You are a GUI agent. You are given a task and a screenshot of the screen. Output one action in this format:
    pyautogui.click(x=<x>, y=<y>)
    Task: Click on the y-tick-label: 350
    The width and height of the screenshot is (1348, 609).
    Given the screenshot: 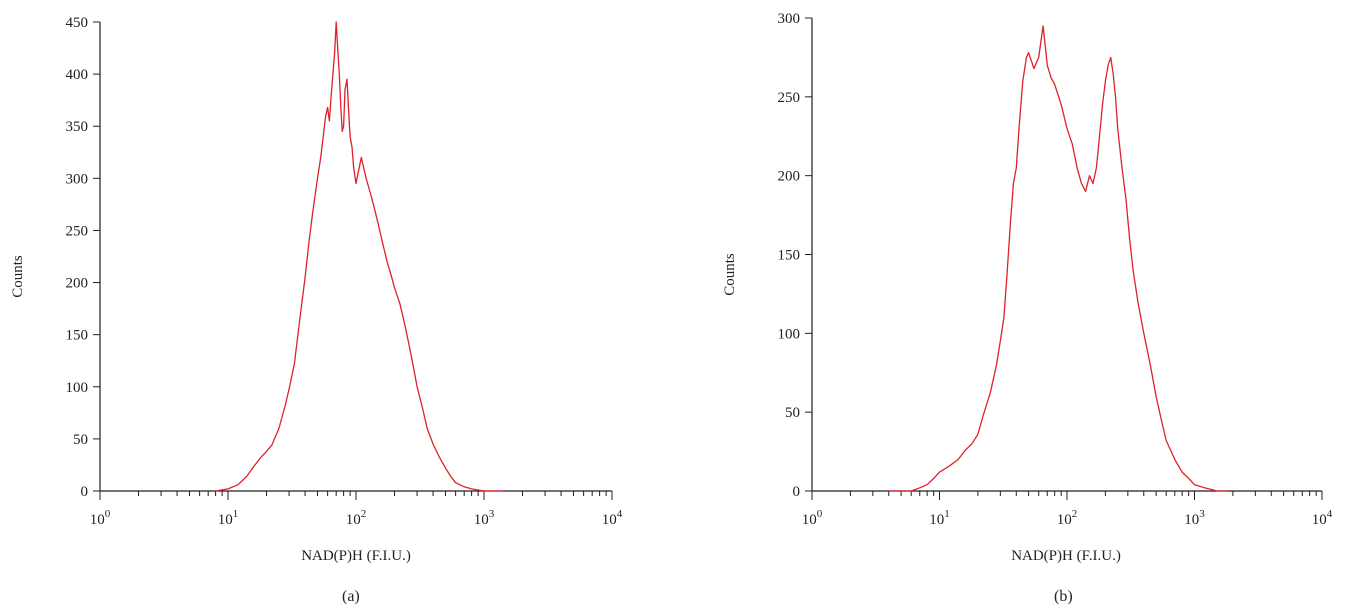 What is the action you would take?
    pyautogui.click(x=77, y=127)
    